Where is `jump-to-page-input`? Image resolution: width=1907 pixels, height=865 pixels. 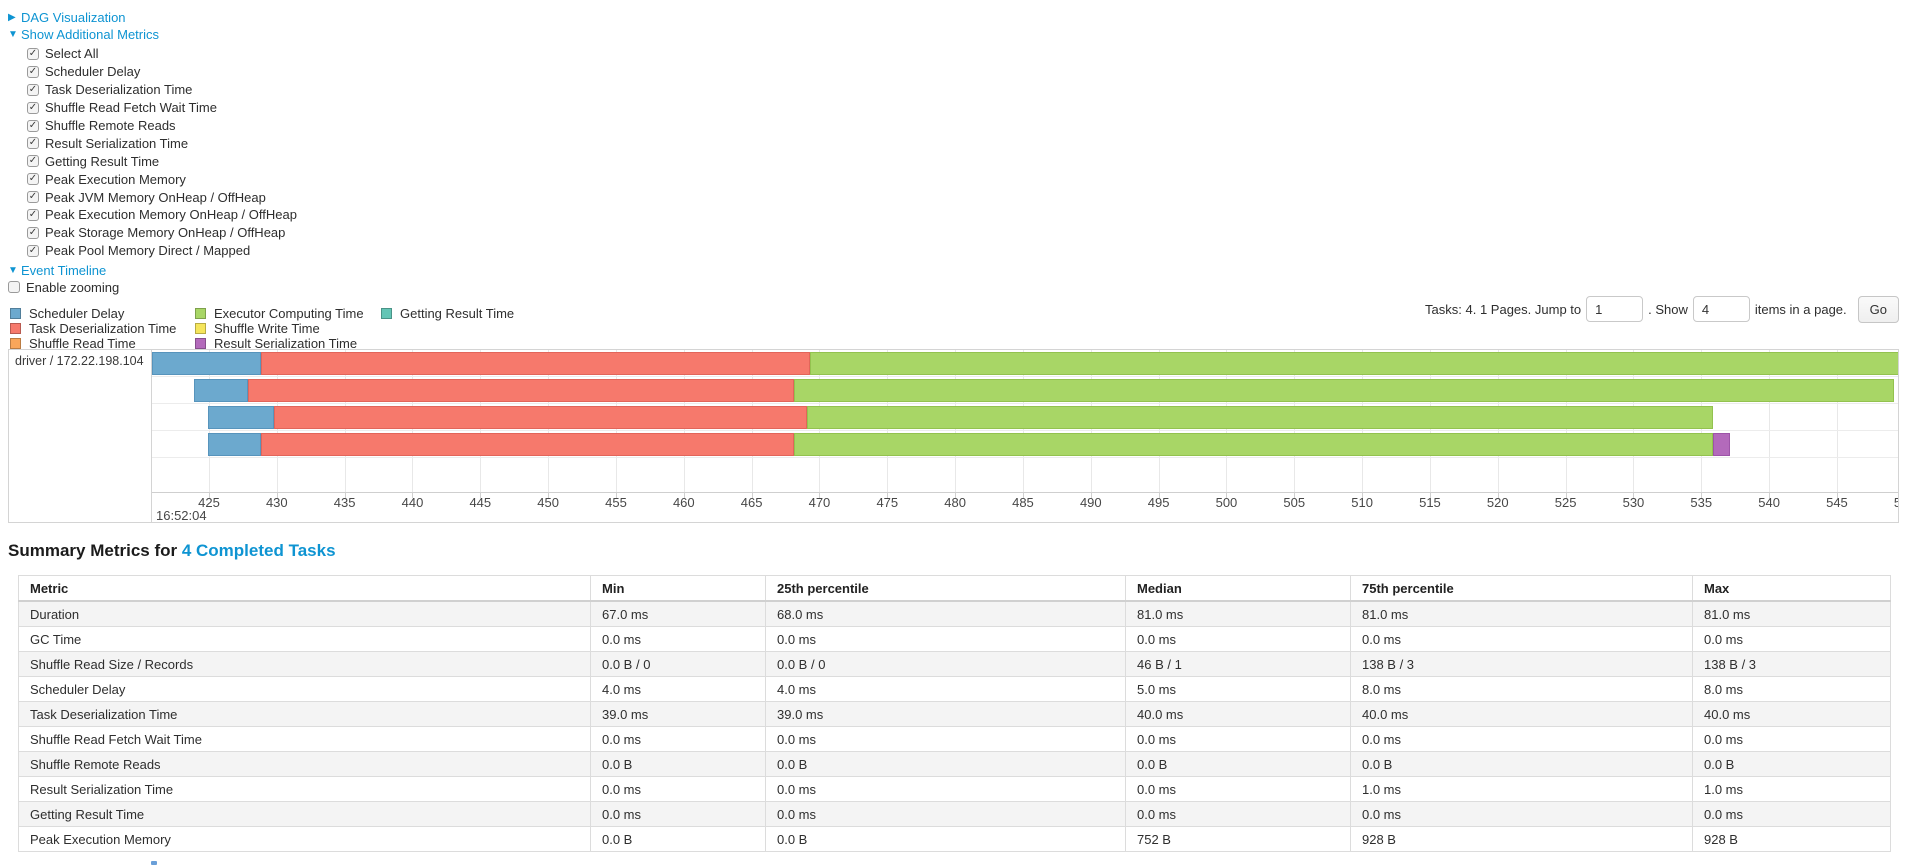 jump-to-page-input is located at coordinates (1615, 309).